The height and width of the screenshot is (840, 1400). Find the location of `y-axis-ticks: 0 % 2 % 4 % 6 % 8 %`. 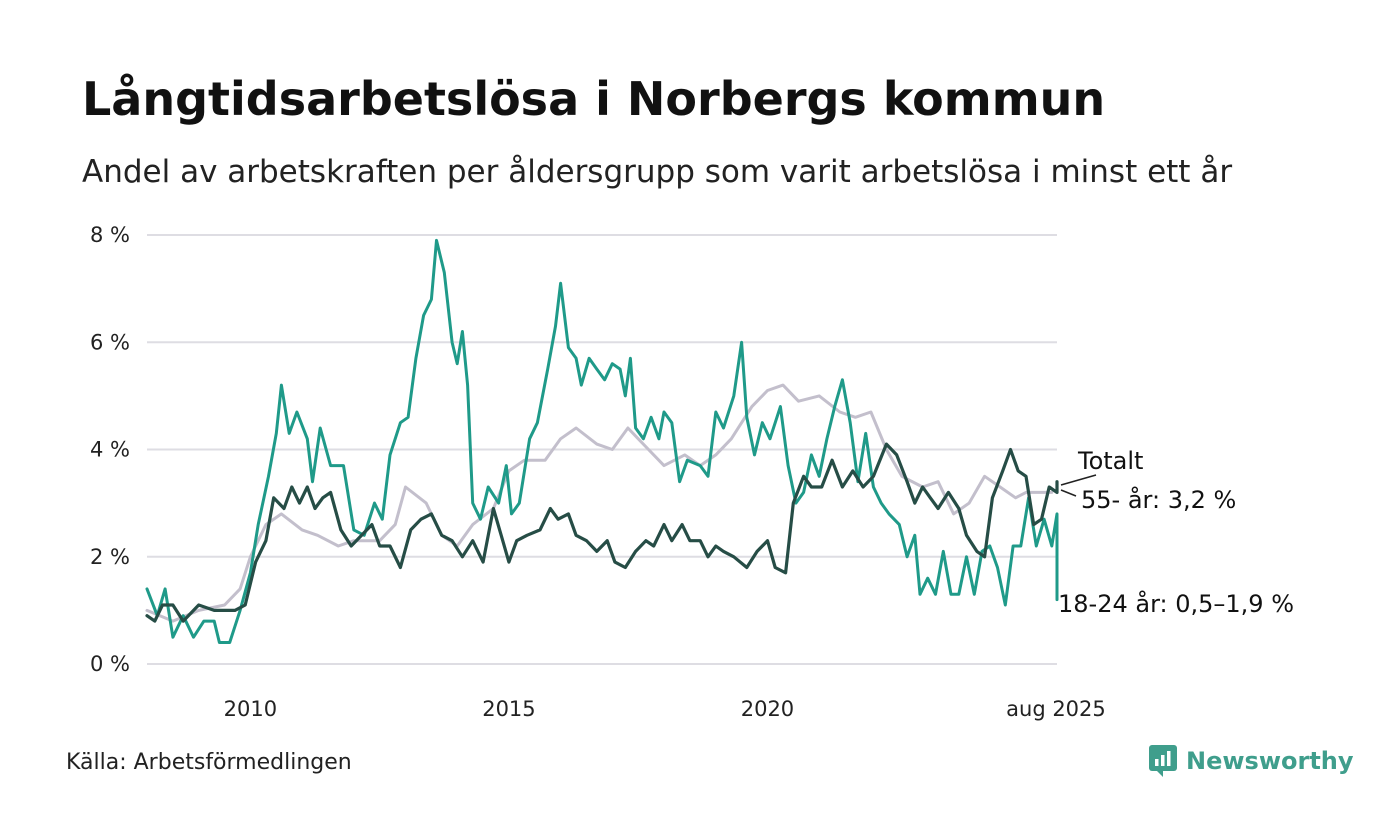

y-axis-ticks: 0 % 2 % 4 % 6 % 8 % is located at coordinates (110, 449).